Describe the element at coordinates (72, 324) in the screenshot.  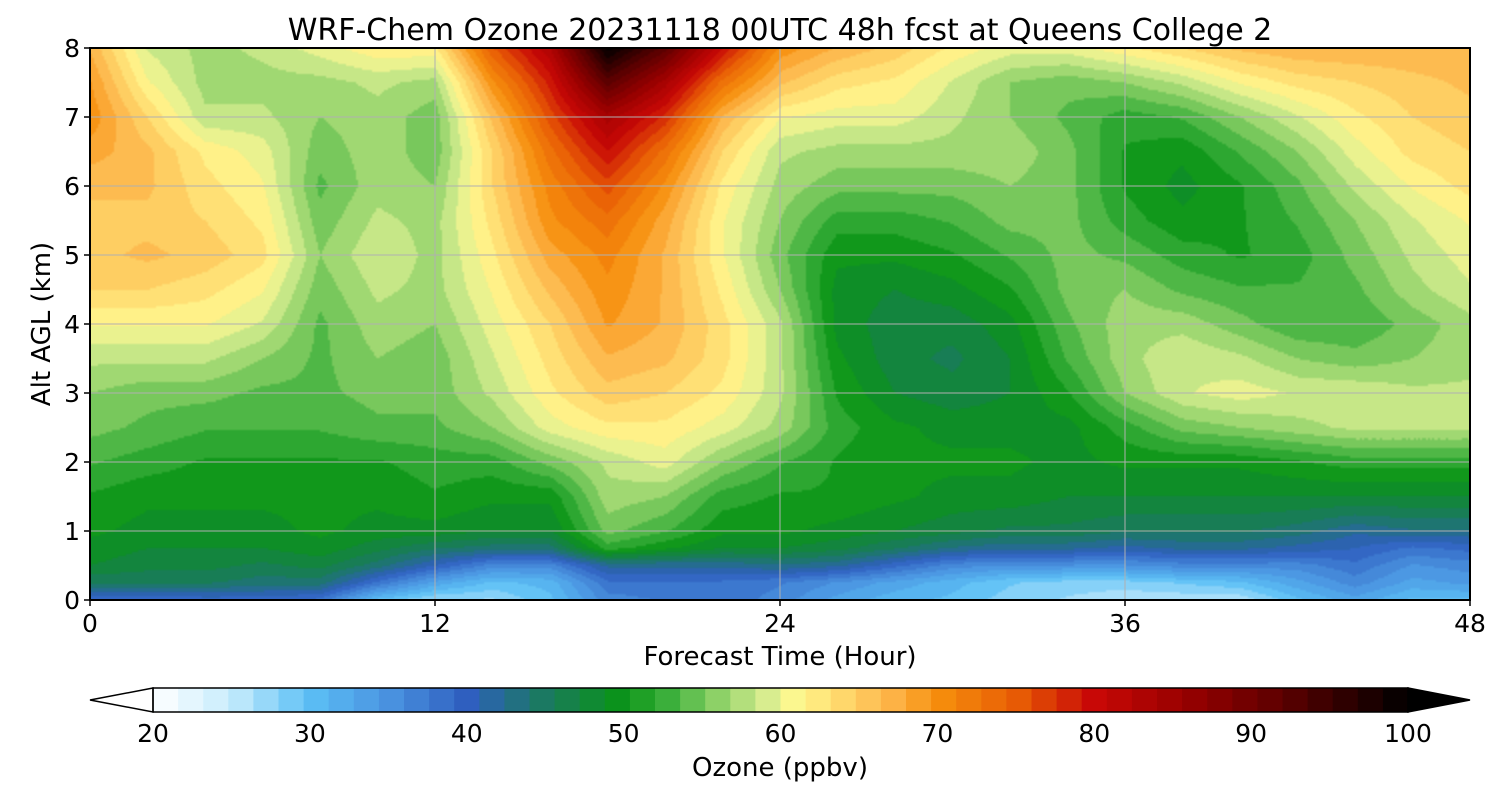
I see `y-tick-label: 4` at that location.